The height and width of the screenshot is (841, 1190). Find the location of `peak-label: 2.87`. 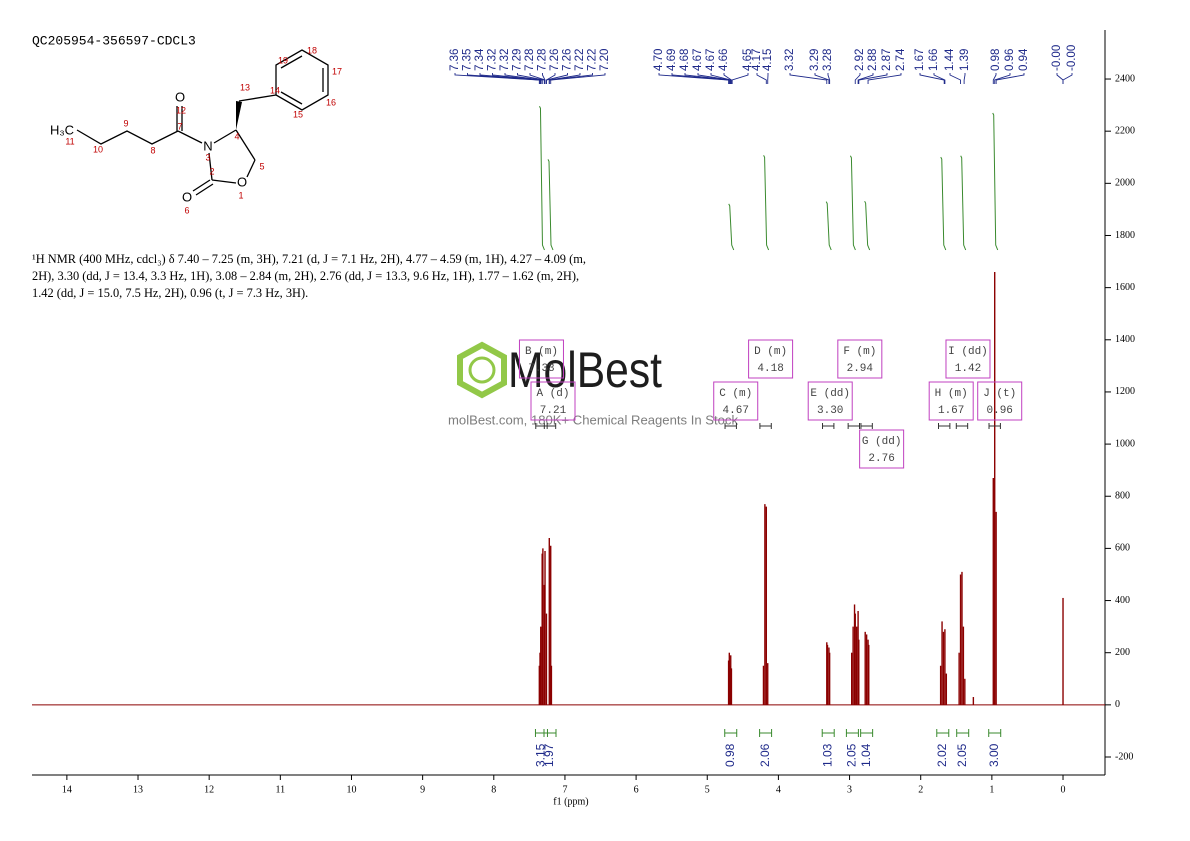

peak-label: 2.87 is located at coordinates (887, 60).